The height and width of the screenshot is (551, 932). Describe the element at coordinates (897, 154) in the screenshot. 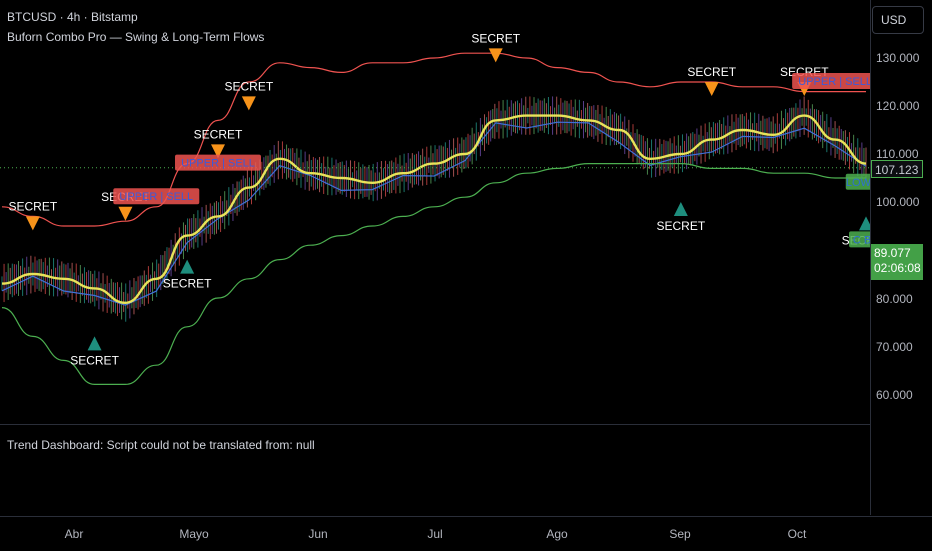

I see `price-tick: 110.000` at that location.